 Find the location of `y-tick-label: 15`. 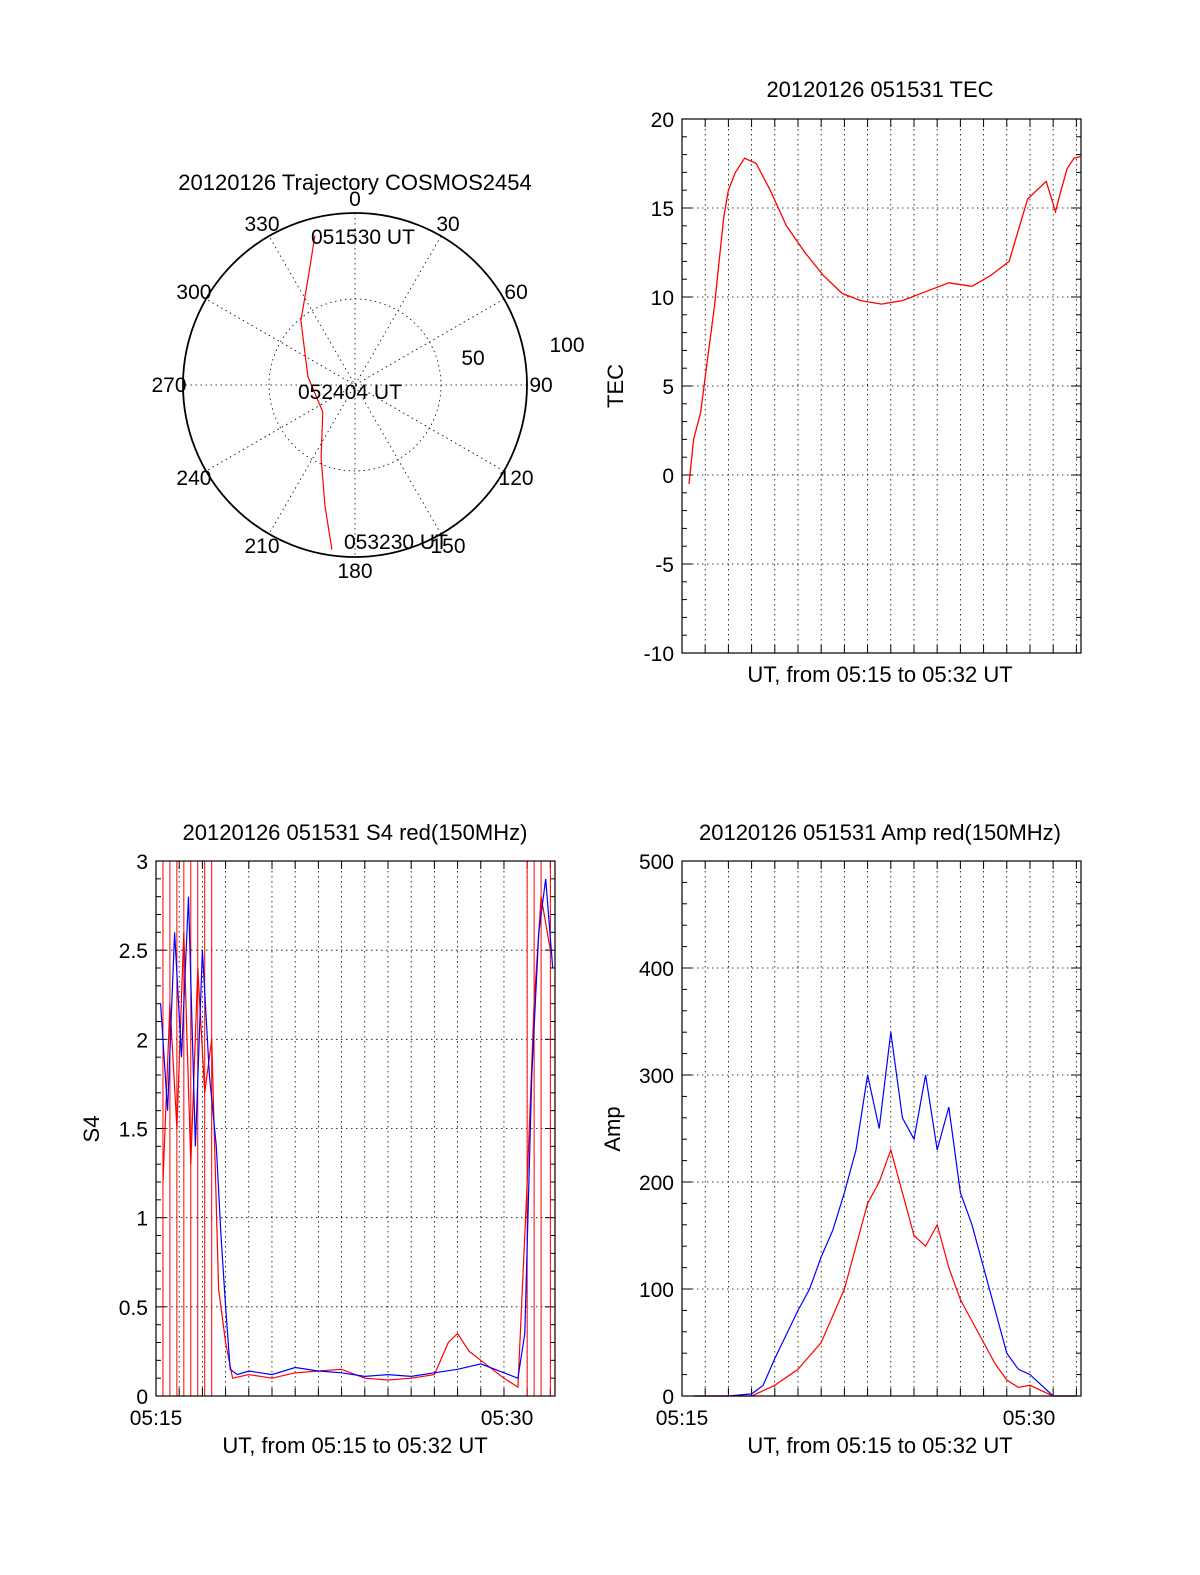

y-tick-label: 15 is located at coordinates (662, 209).